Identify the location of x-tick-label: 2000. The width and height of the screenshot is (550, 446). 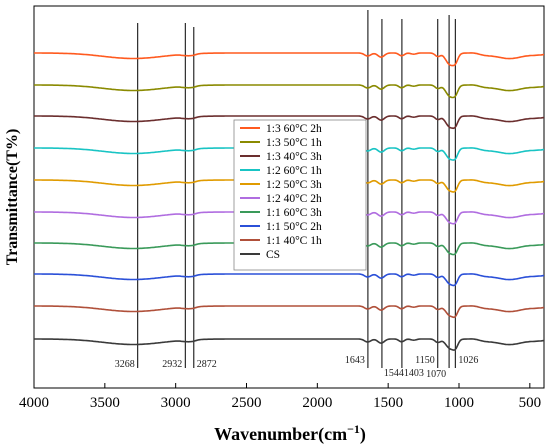
(317, 403).